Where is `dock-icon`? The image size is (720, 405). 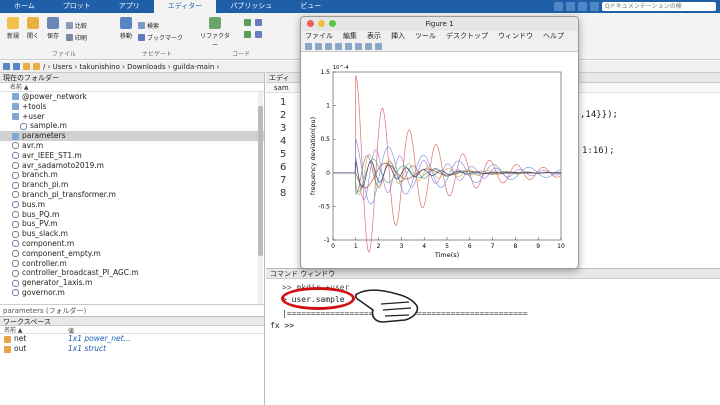 dock-icon is located at coordinates (378, 46).